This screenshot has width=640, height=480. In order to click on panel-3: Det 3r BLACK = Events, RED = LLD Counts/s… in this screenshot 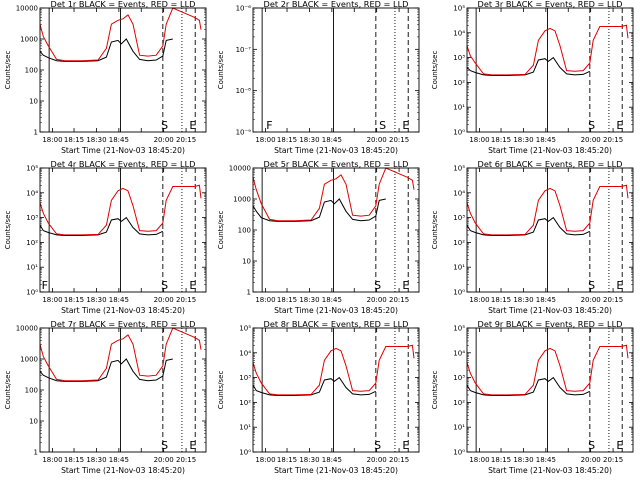, I will do `click(532, 77)`.